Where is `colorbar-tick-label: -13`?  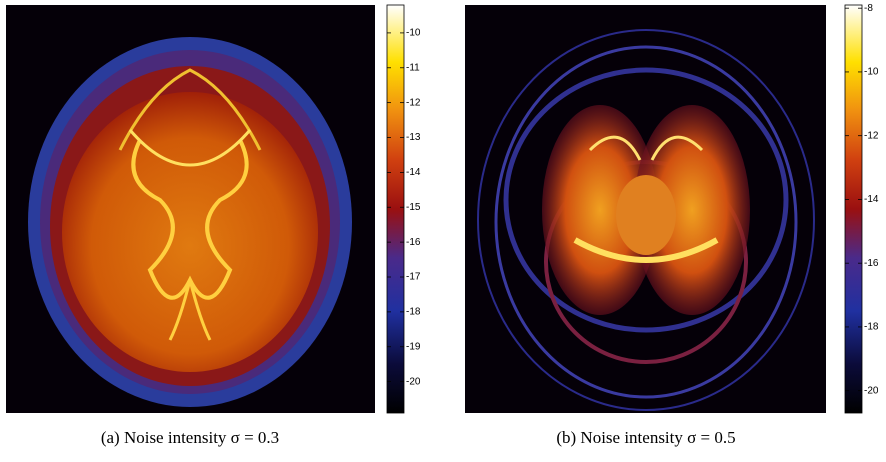
colorbar-tick-label: -13 is located at coordinates (413, 137).